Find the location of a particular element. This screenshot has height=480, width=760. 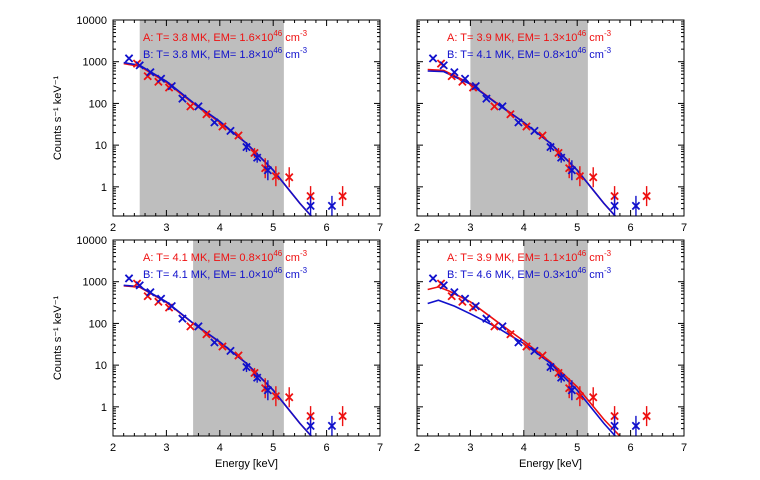

plot-content is located at coordinates (539, 135).